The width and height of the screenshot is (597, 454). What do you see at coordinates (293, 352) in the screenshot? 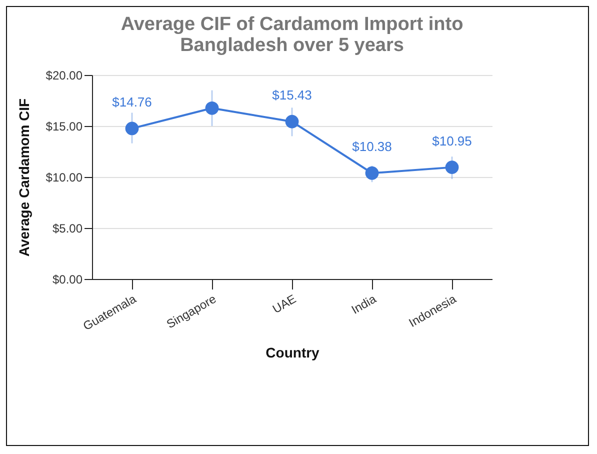
I see `x-axis-title: Country` at bounding box center [293, 352].